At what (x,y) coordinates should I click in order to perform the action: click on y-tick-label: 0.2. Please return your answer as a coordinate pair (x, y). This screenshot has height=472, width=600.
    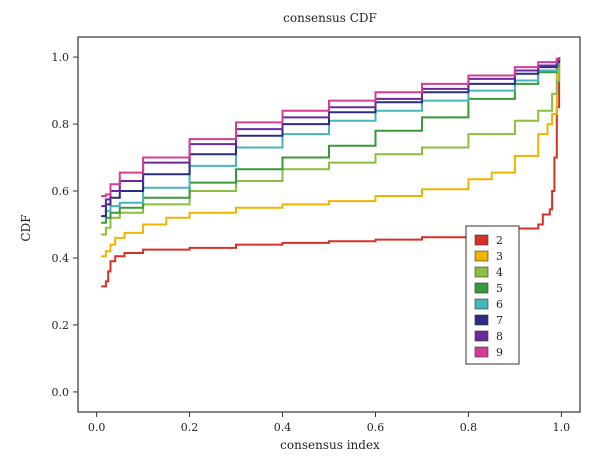
    Looking at the image, I should click on (61, 325).